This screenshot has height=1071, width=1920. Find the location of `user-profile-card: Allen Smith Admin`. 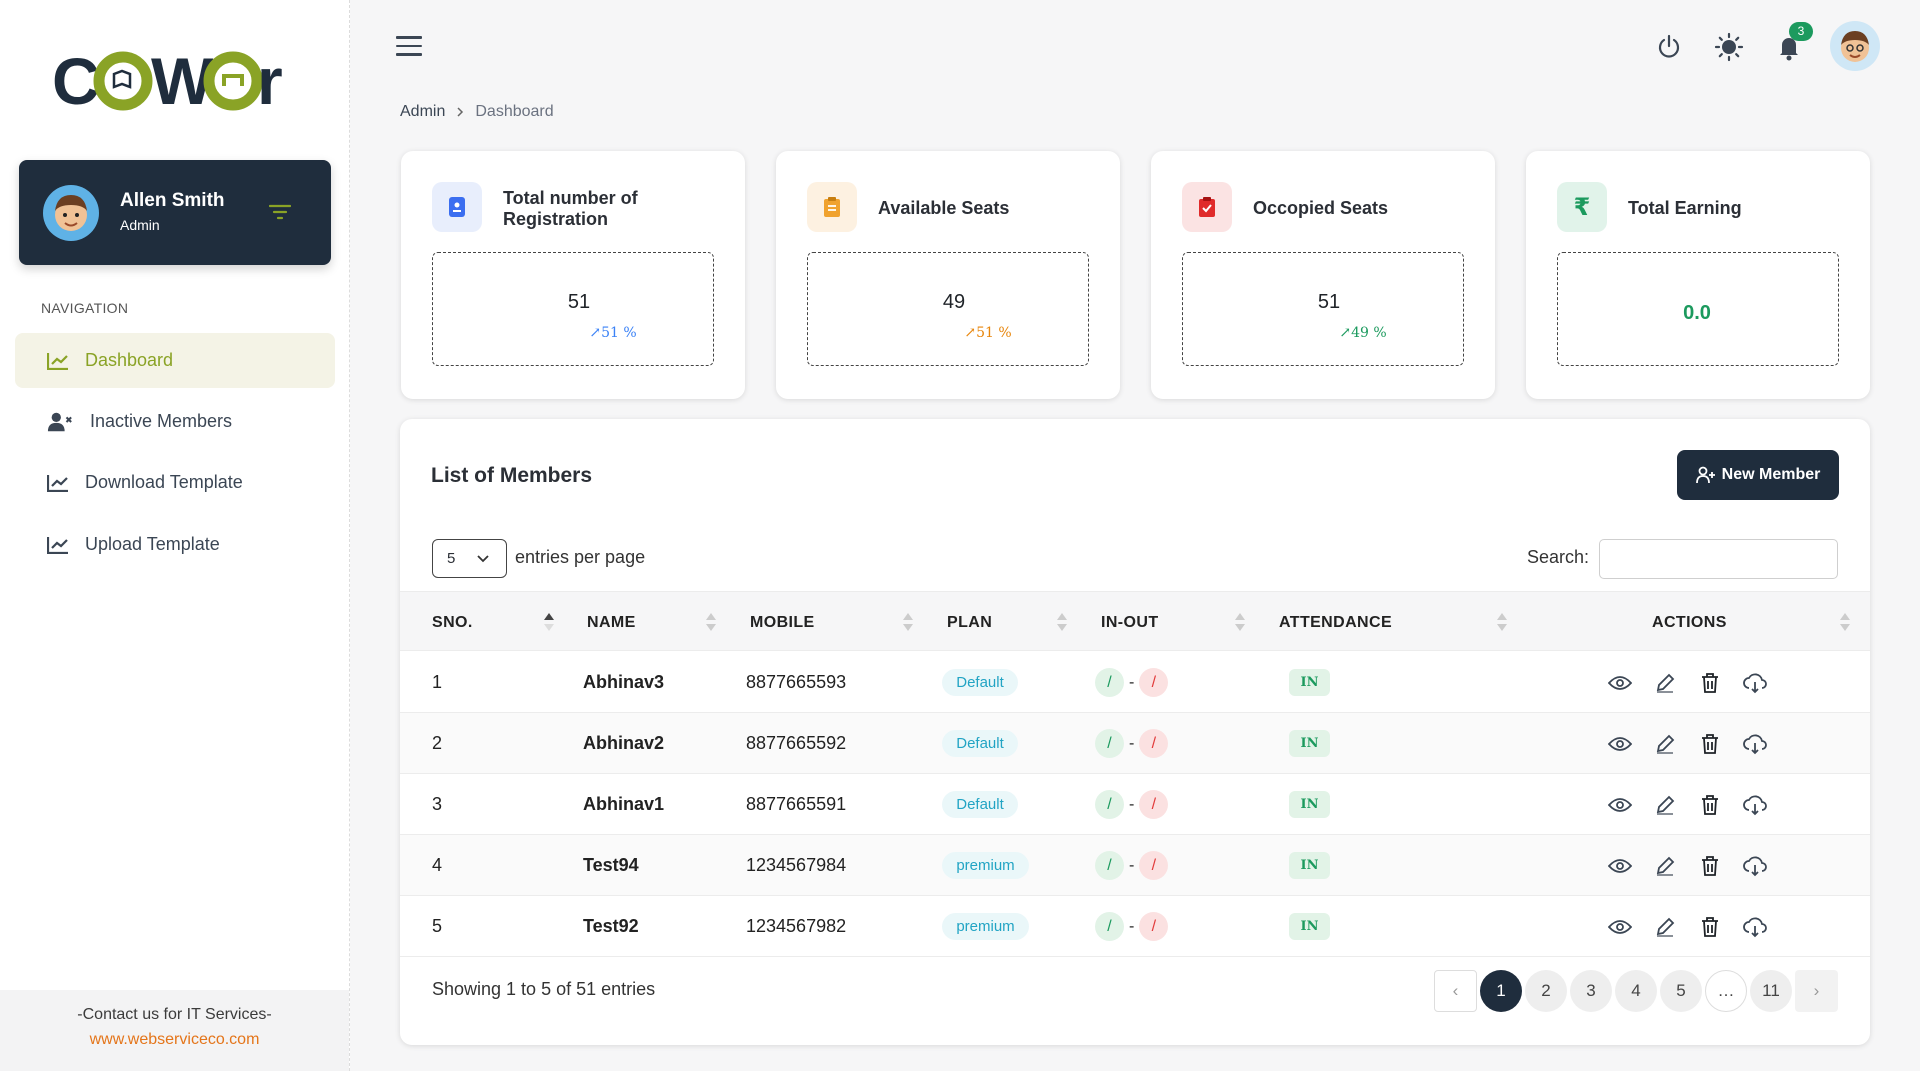

user-profile-card: Allen Smith Admin is located at coordinates (175, 212).